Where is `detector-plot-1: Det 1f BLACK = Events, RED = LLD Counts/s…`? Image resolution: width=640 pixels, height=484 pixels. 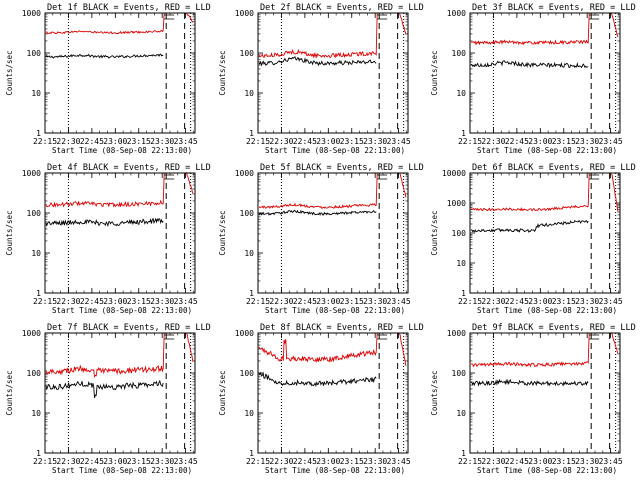
detector-plot-1: Det 1f BLACK = Events, RED = LLD Counts/s… is located at coordinates (108, 79).